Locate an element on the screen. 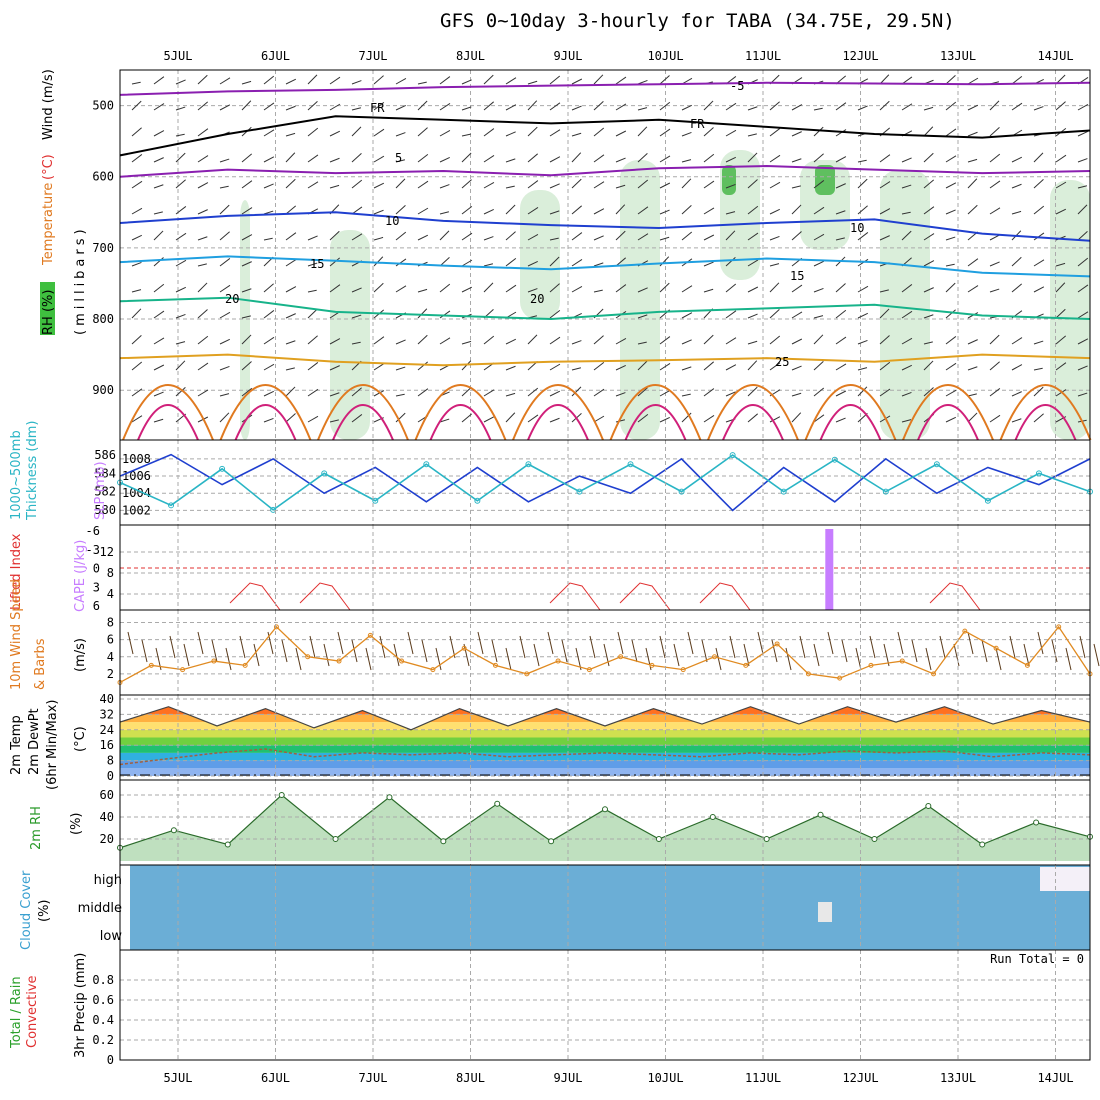  series-Thickness (dm) is located at coordinates (605, 482).